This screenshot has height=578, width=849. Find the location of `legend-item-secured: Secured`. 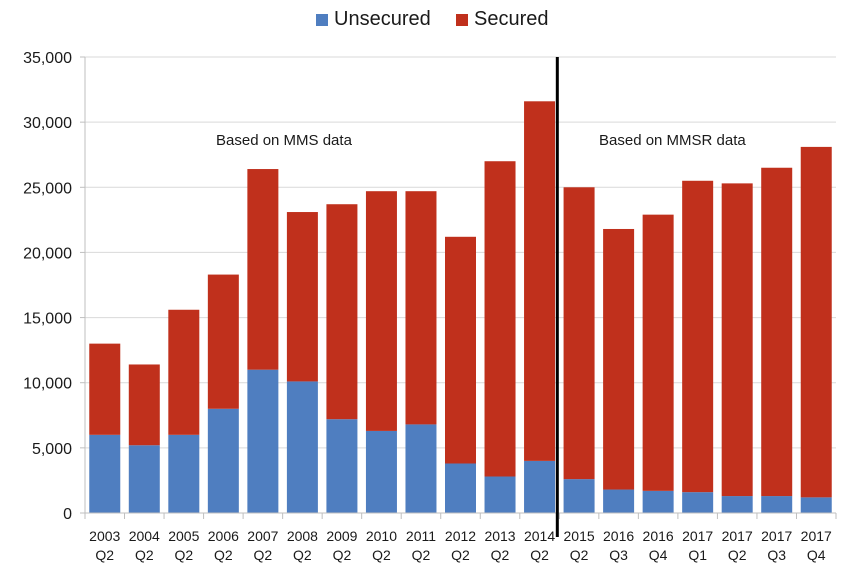

legend-item-secured: Secured is located at coordinates (502, 19).